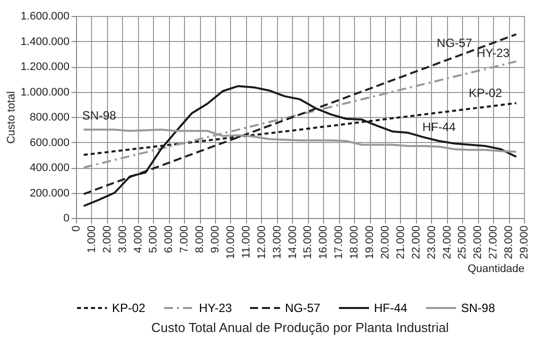  Describe the element at coordinates (454, 43) in the screenshot. I see `annotation: NG-57` at that location.